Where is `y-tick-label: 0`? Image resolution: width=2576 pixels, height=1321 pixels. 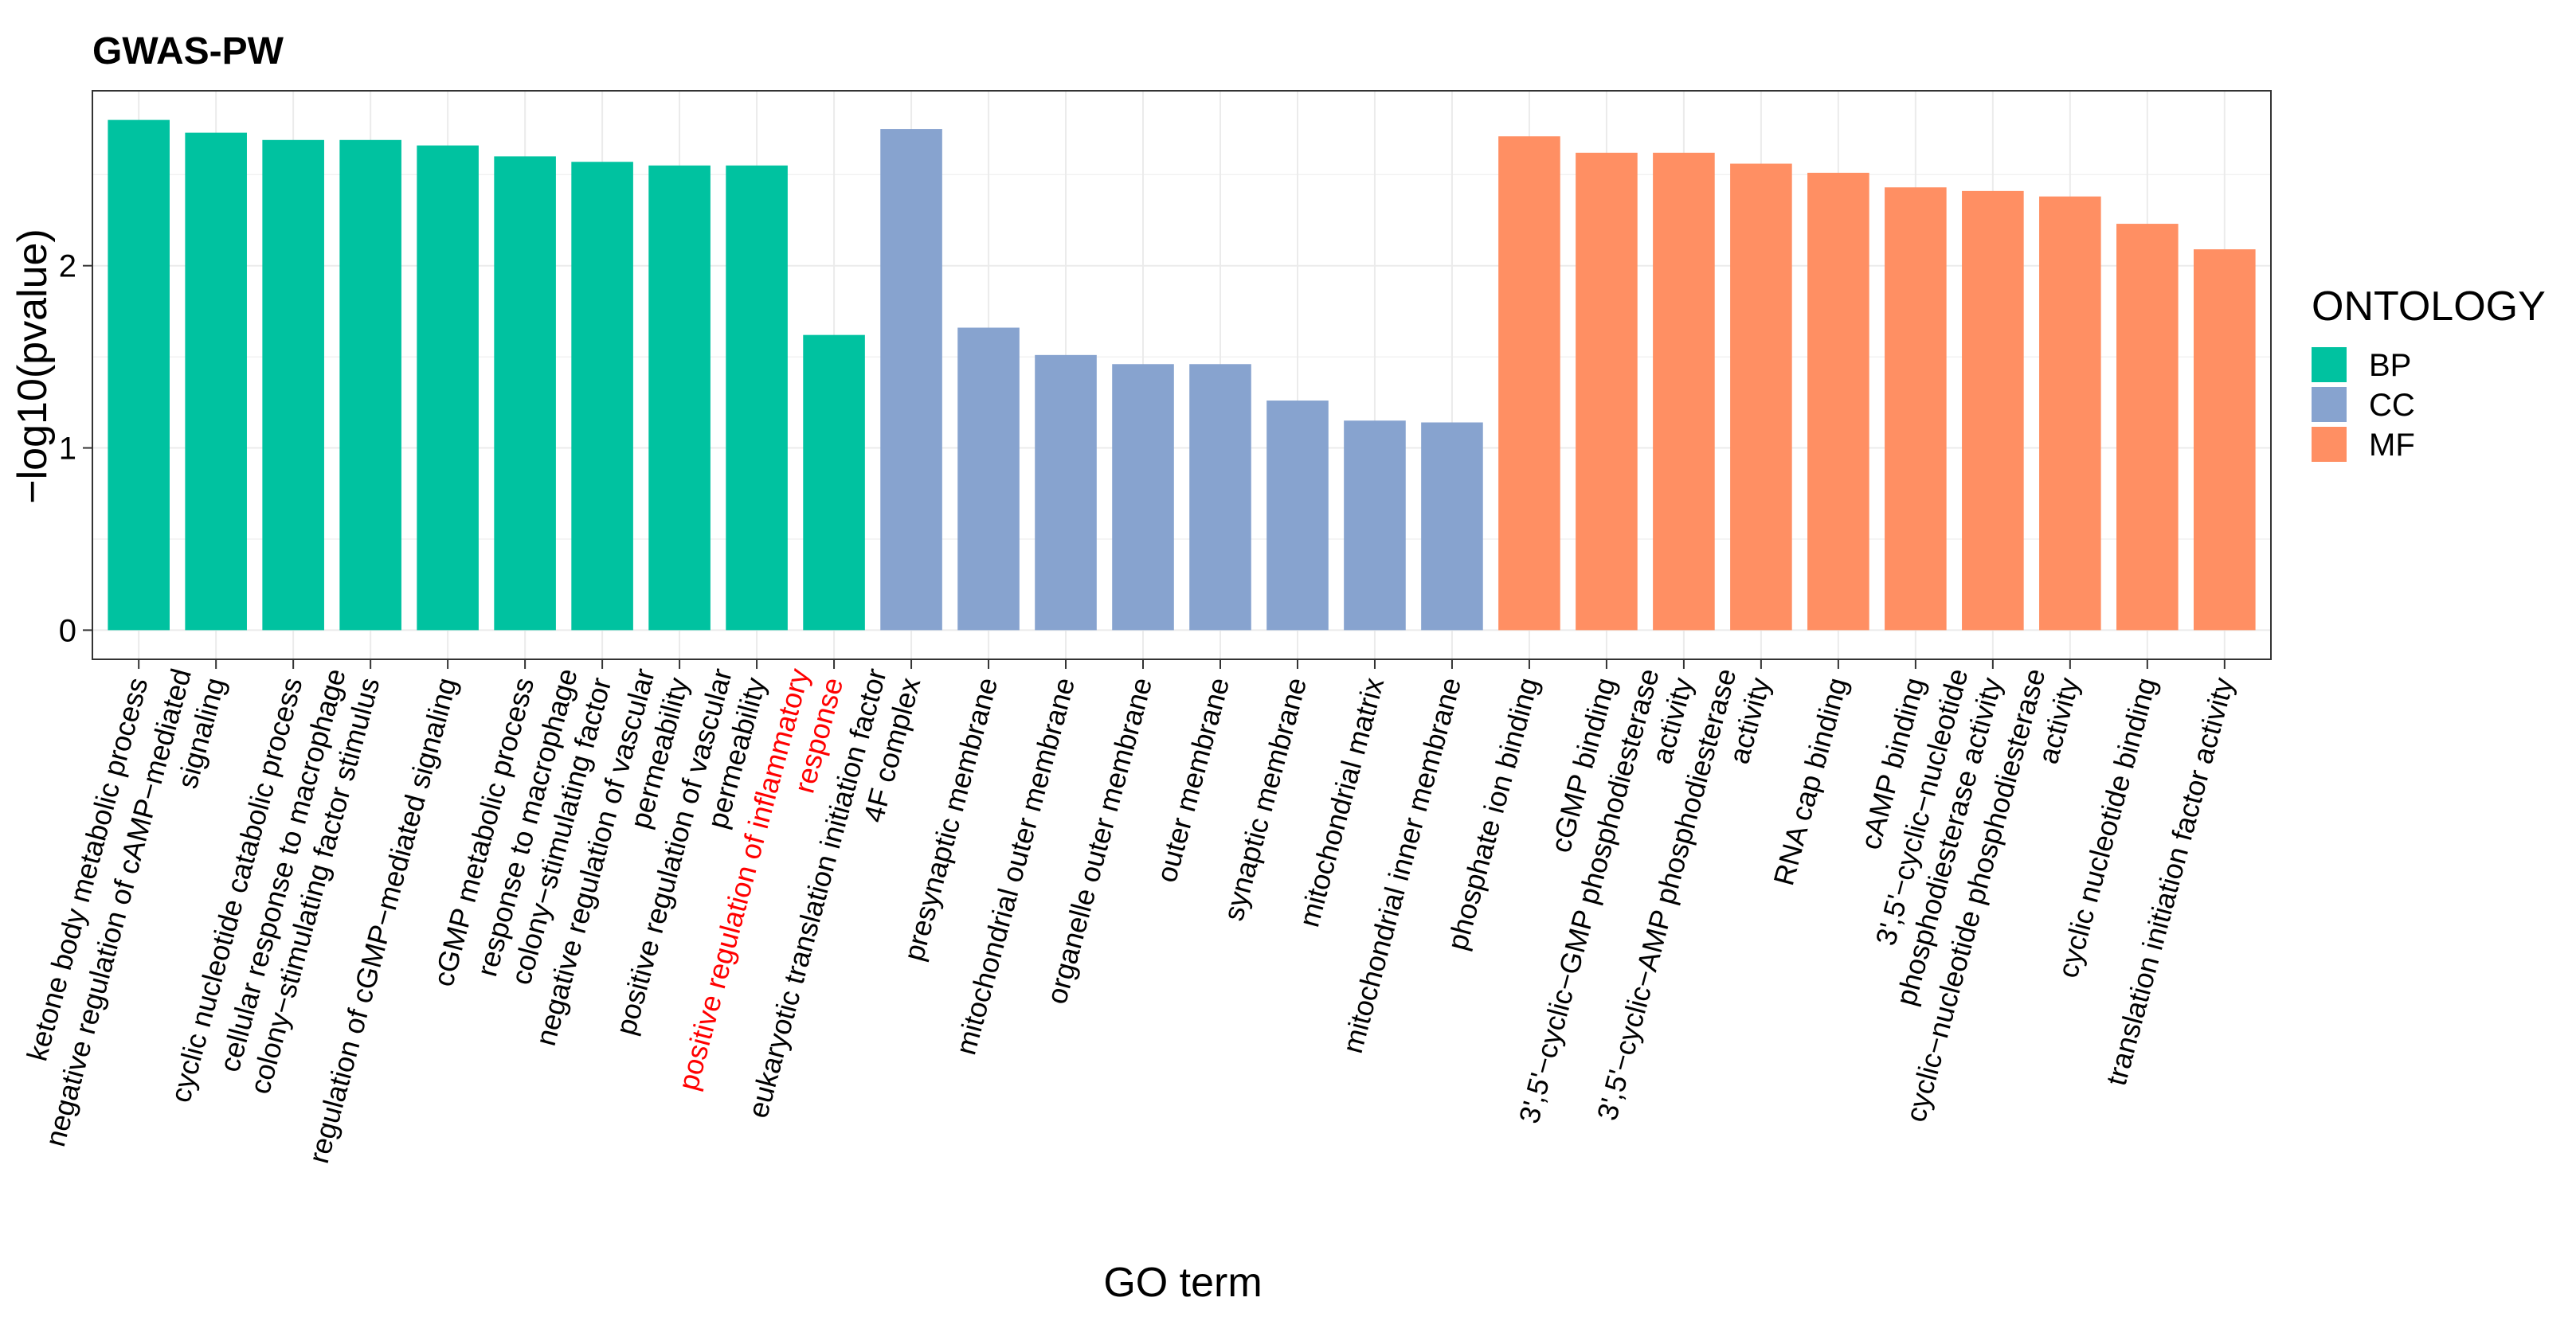
y-tick-label: 0 is located at coordinates (67, 630).